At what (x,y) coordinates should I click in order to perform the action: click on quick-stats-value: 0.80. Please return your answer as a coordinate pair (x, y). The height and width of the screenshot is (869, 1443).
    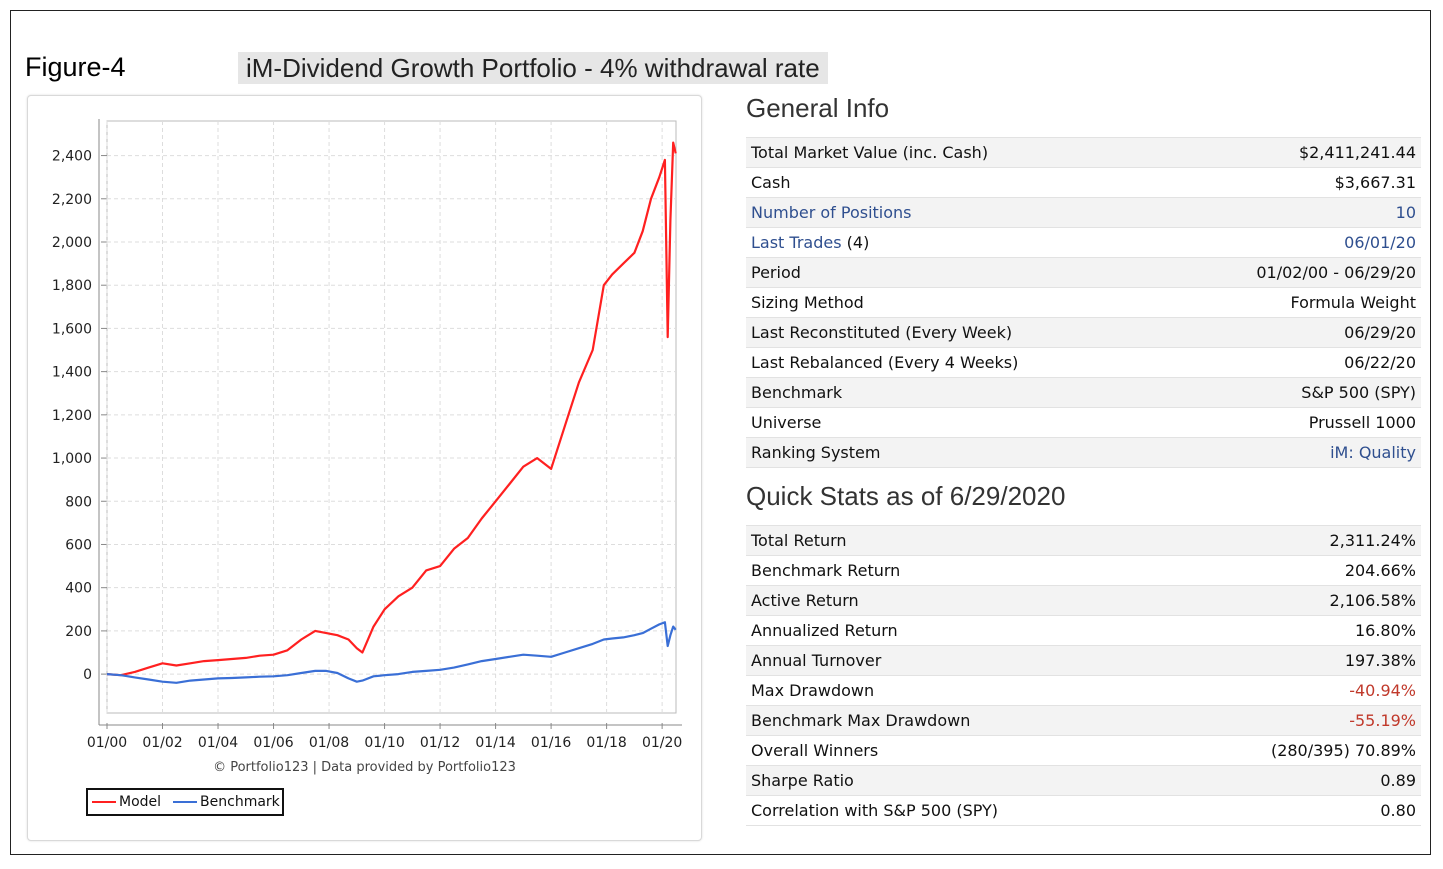
    Looking at the image, I should click on (1294, 810).